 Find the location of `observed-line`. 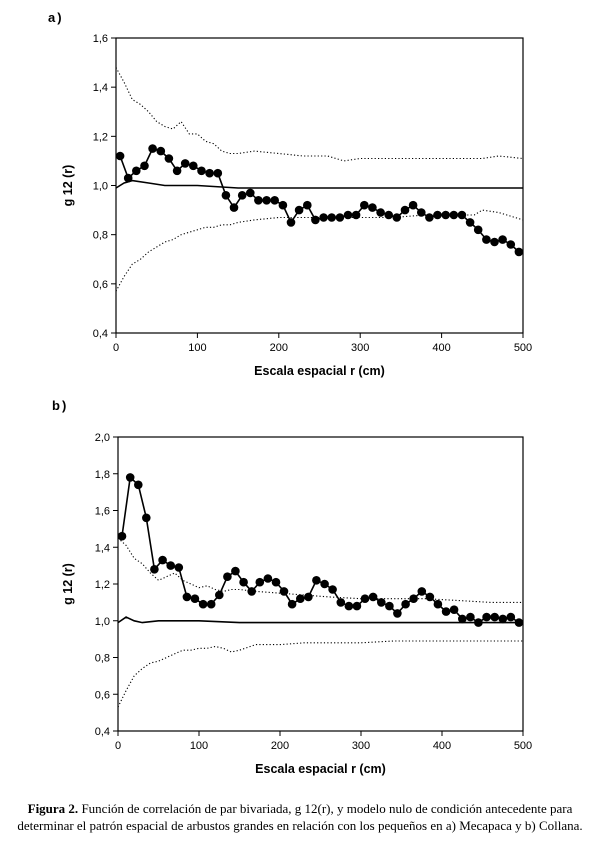

observed-line is located at coordinates (319, 200).